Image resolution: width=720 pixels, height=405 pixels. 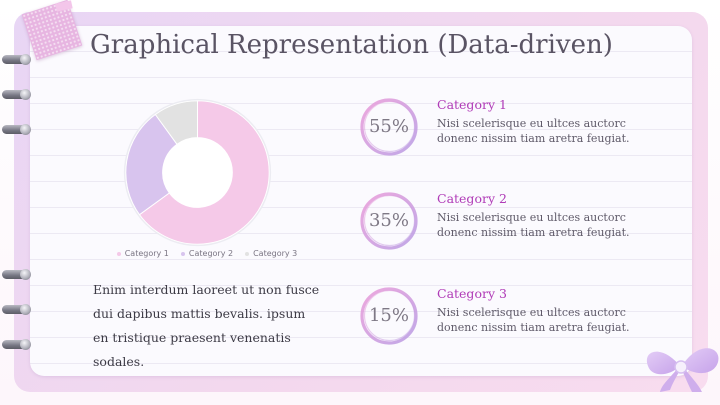 I want to click on legend-item: Category 2, so click(x=207, y=253).